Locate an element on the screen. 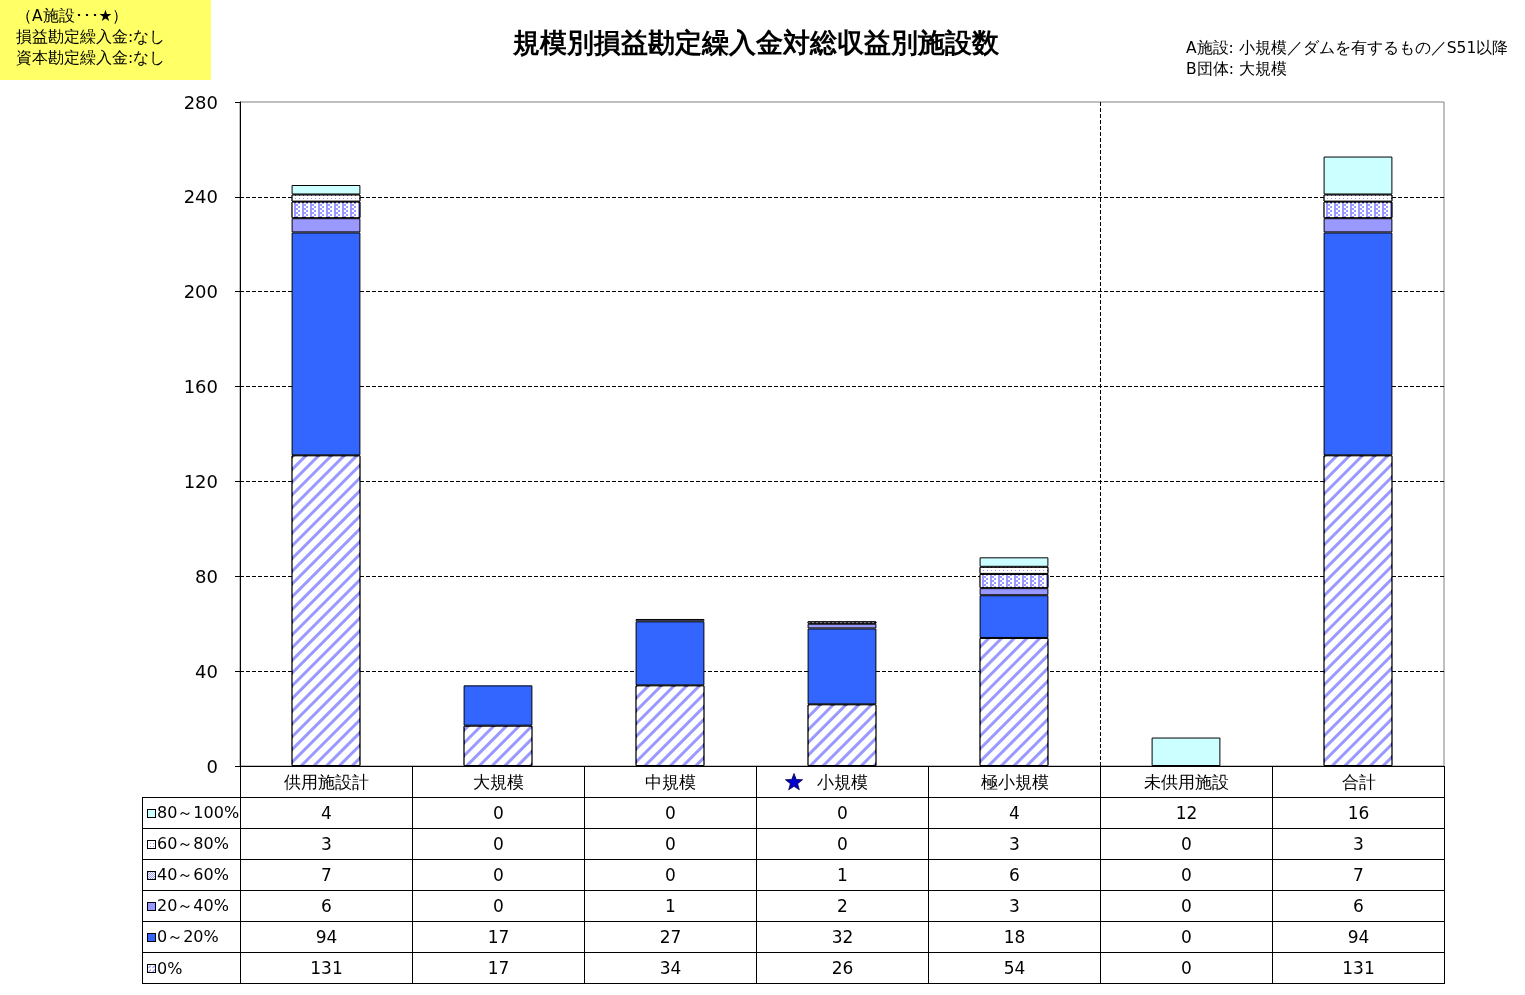 Image resolution: width=1525 pixels, height=995 pixels. data-label: 32 is located at coordinates (842, 937).